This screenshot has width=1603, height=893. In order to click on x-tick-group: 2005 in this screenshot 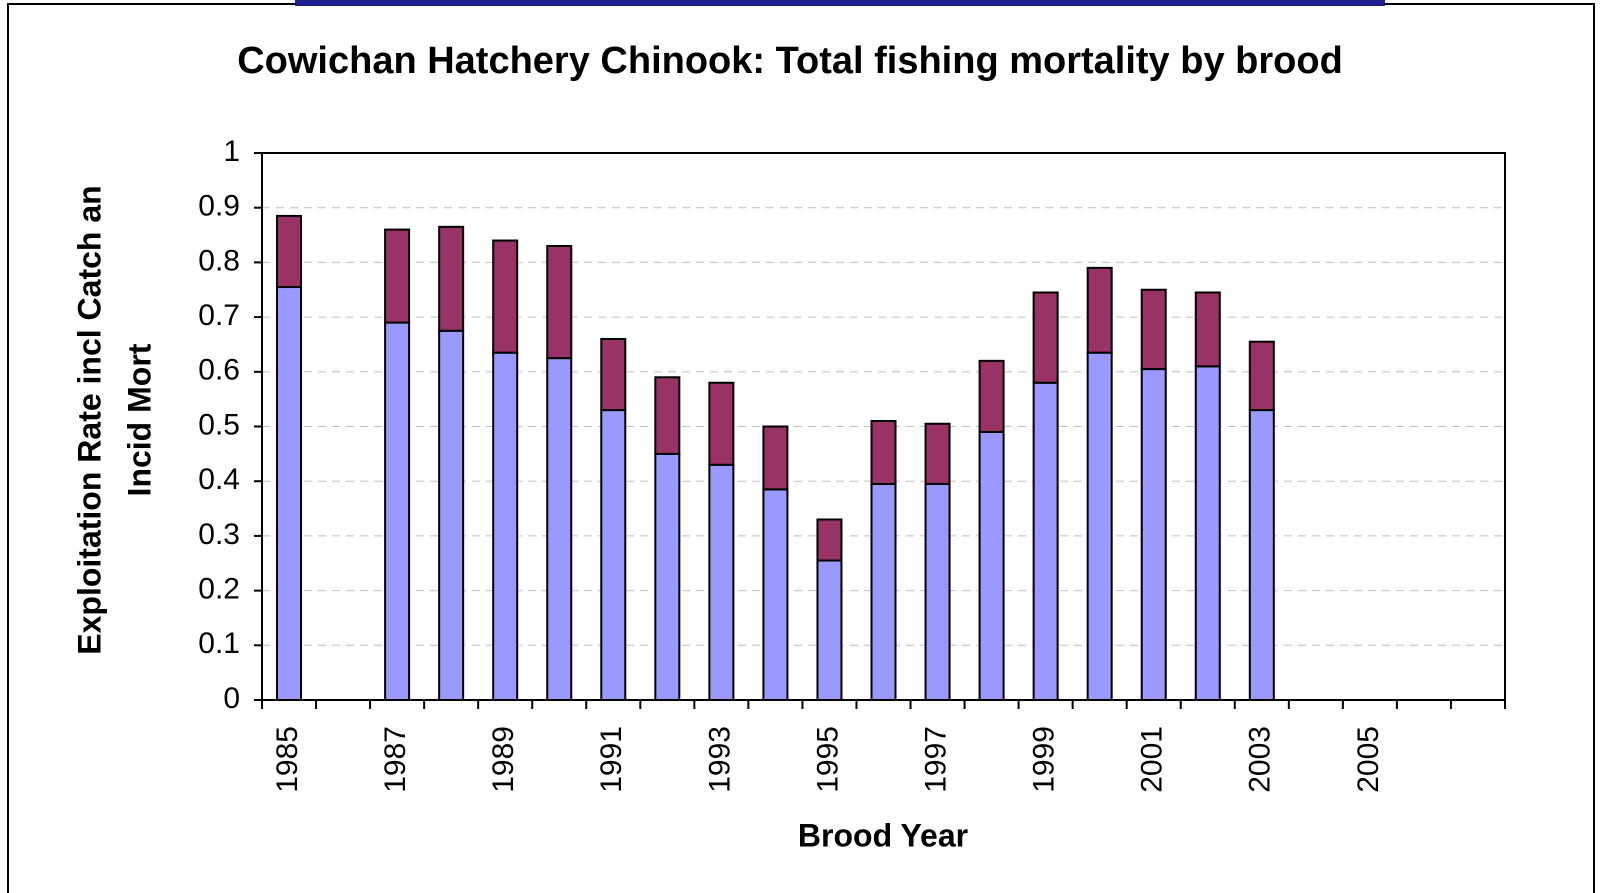, I will do `click(1368, 759)`.